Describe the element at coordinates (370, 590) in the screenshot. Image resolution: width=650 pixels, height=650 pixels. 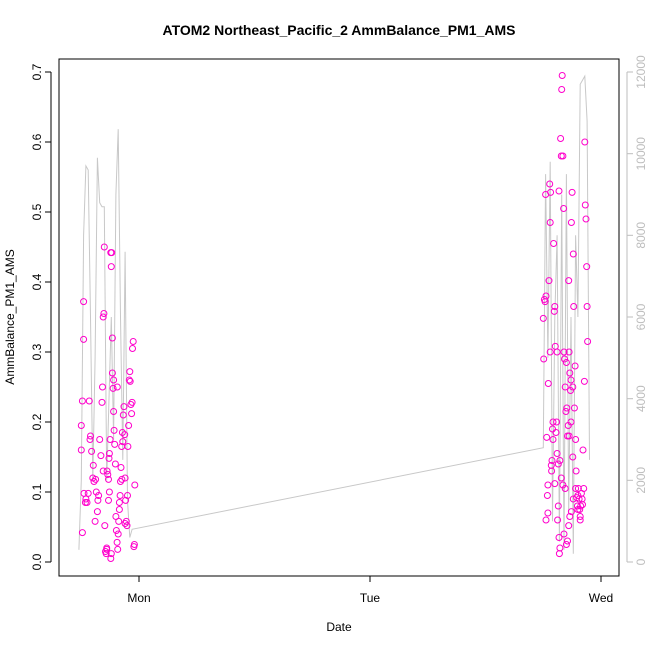
I see `x-axis: Mon Tue Wed` at that location.